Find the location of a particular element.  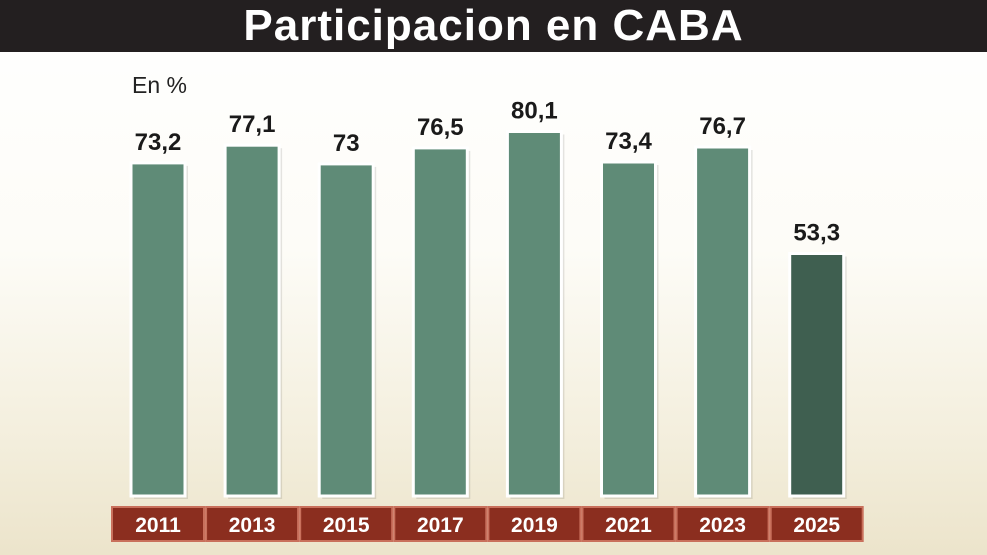

tick-label-2017: 2017 is located at coordinates (440, 525).